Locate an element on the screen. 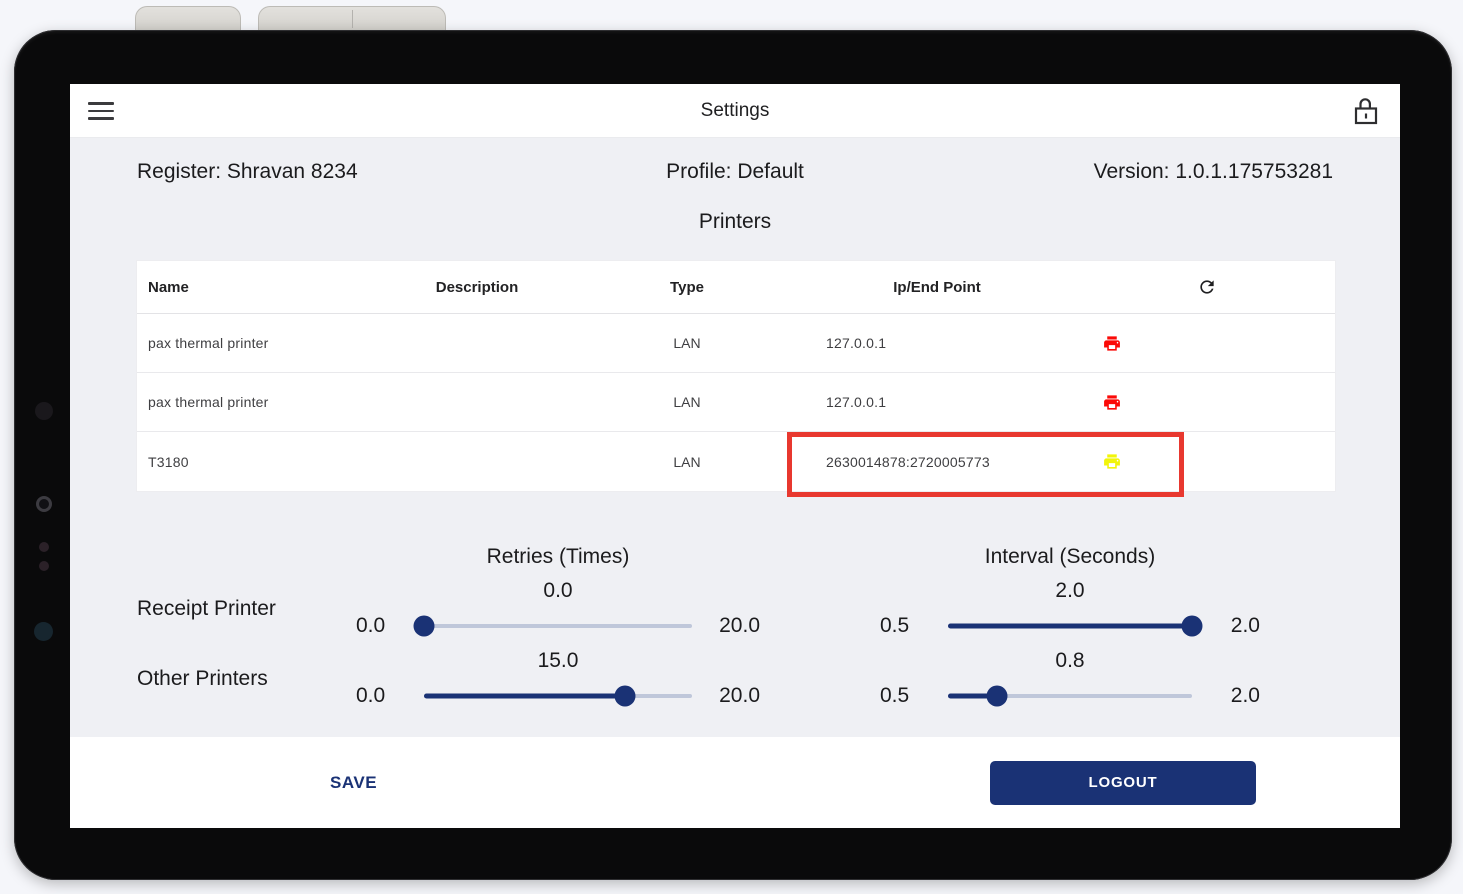 The height and width of the screenshot is (894, 1463). retries-header: Retries (Times) is located at coordinates (558, 556).